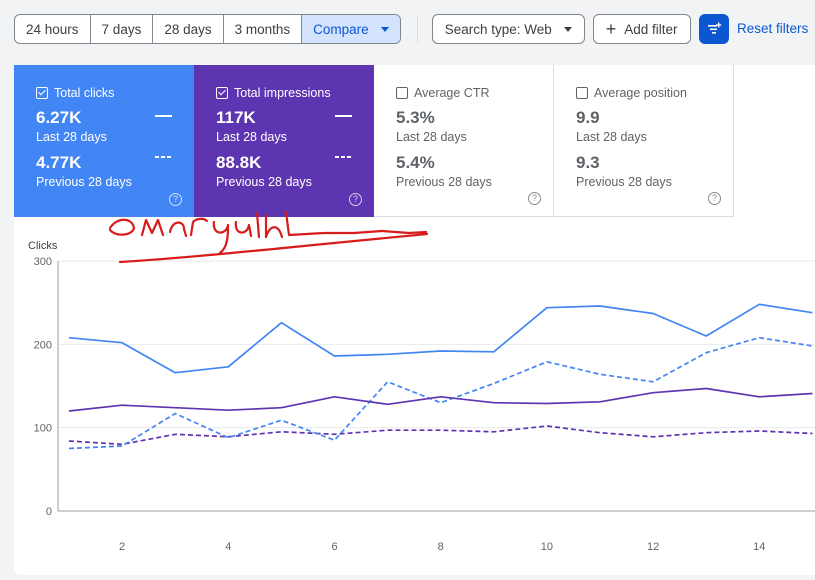  What do you see at coordinates (236, 117) in the screenshot?
I see `metric-current-value: 117K` at bounding box center [236, 117].